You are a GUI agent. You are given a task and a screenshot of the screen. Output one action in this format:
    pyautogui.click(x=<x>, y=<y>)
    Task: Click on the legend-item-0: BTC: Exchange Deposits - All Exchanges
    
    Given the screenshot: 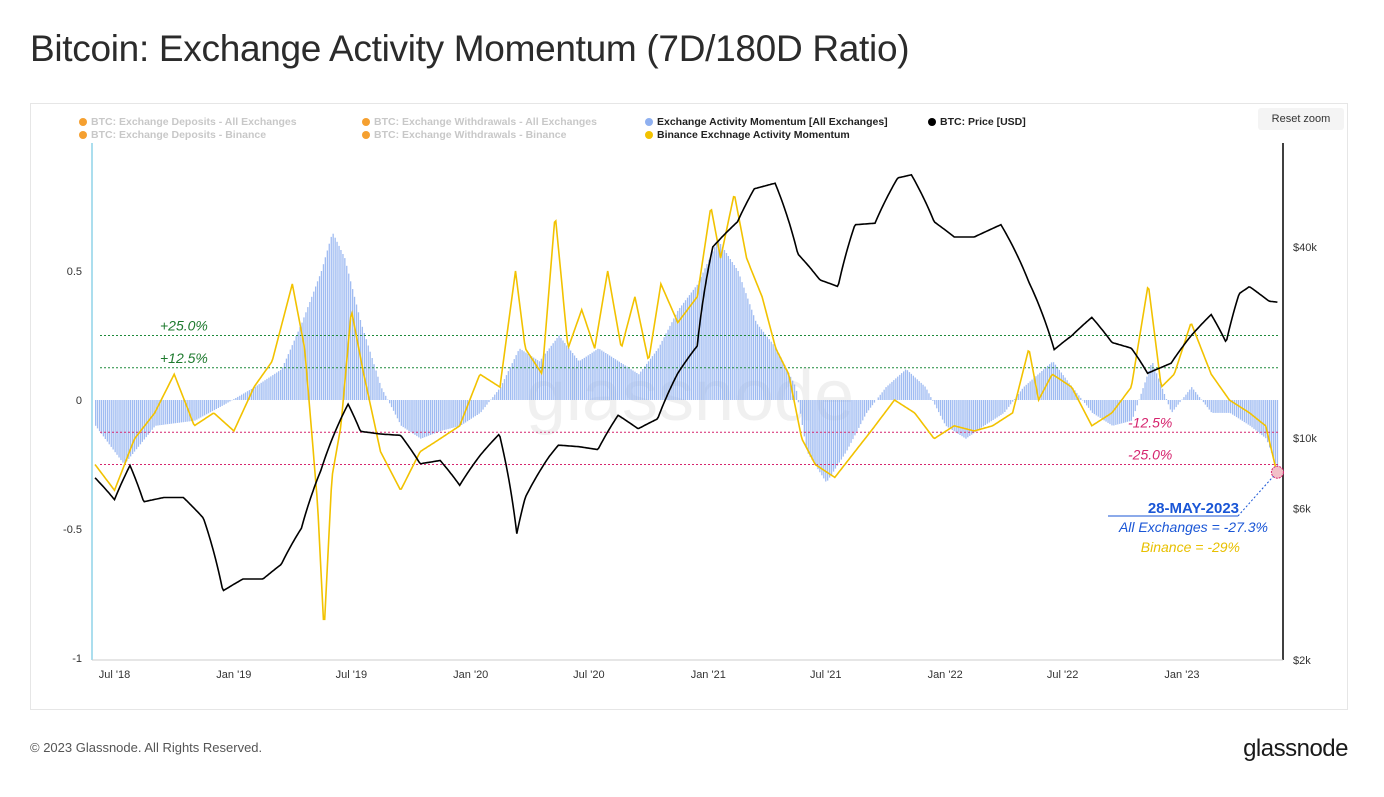 What is the action you would take?
    pyautogui.click(x=188, y=122)
    